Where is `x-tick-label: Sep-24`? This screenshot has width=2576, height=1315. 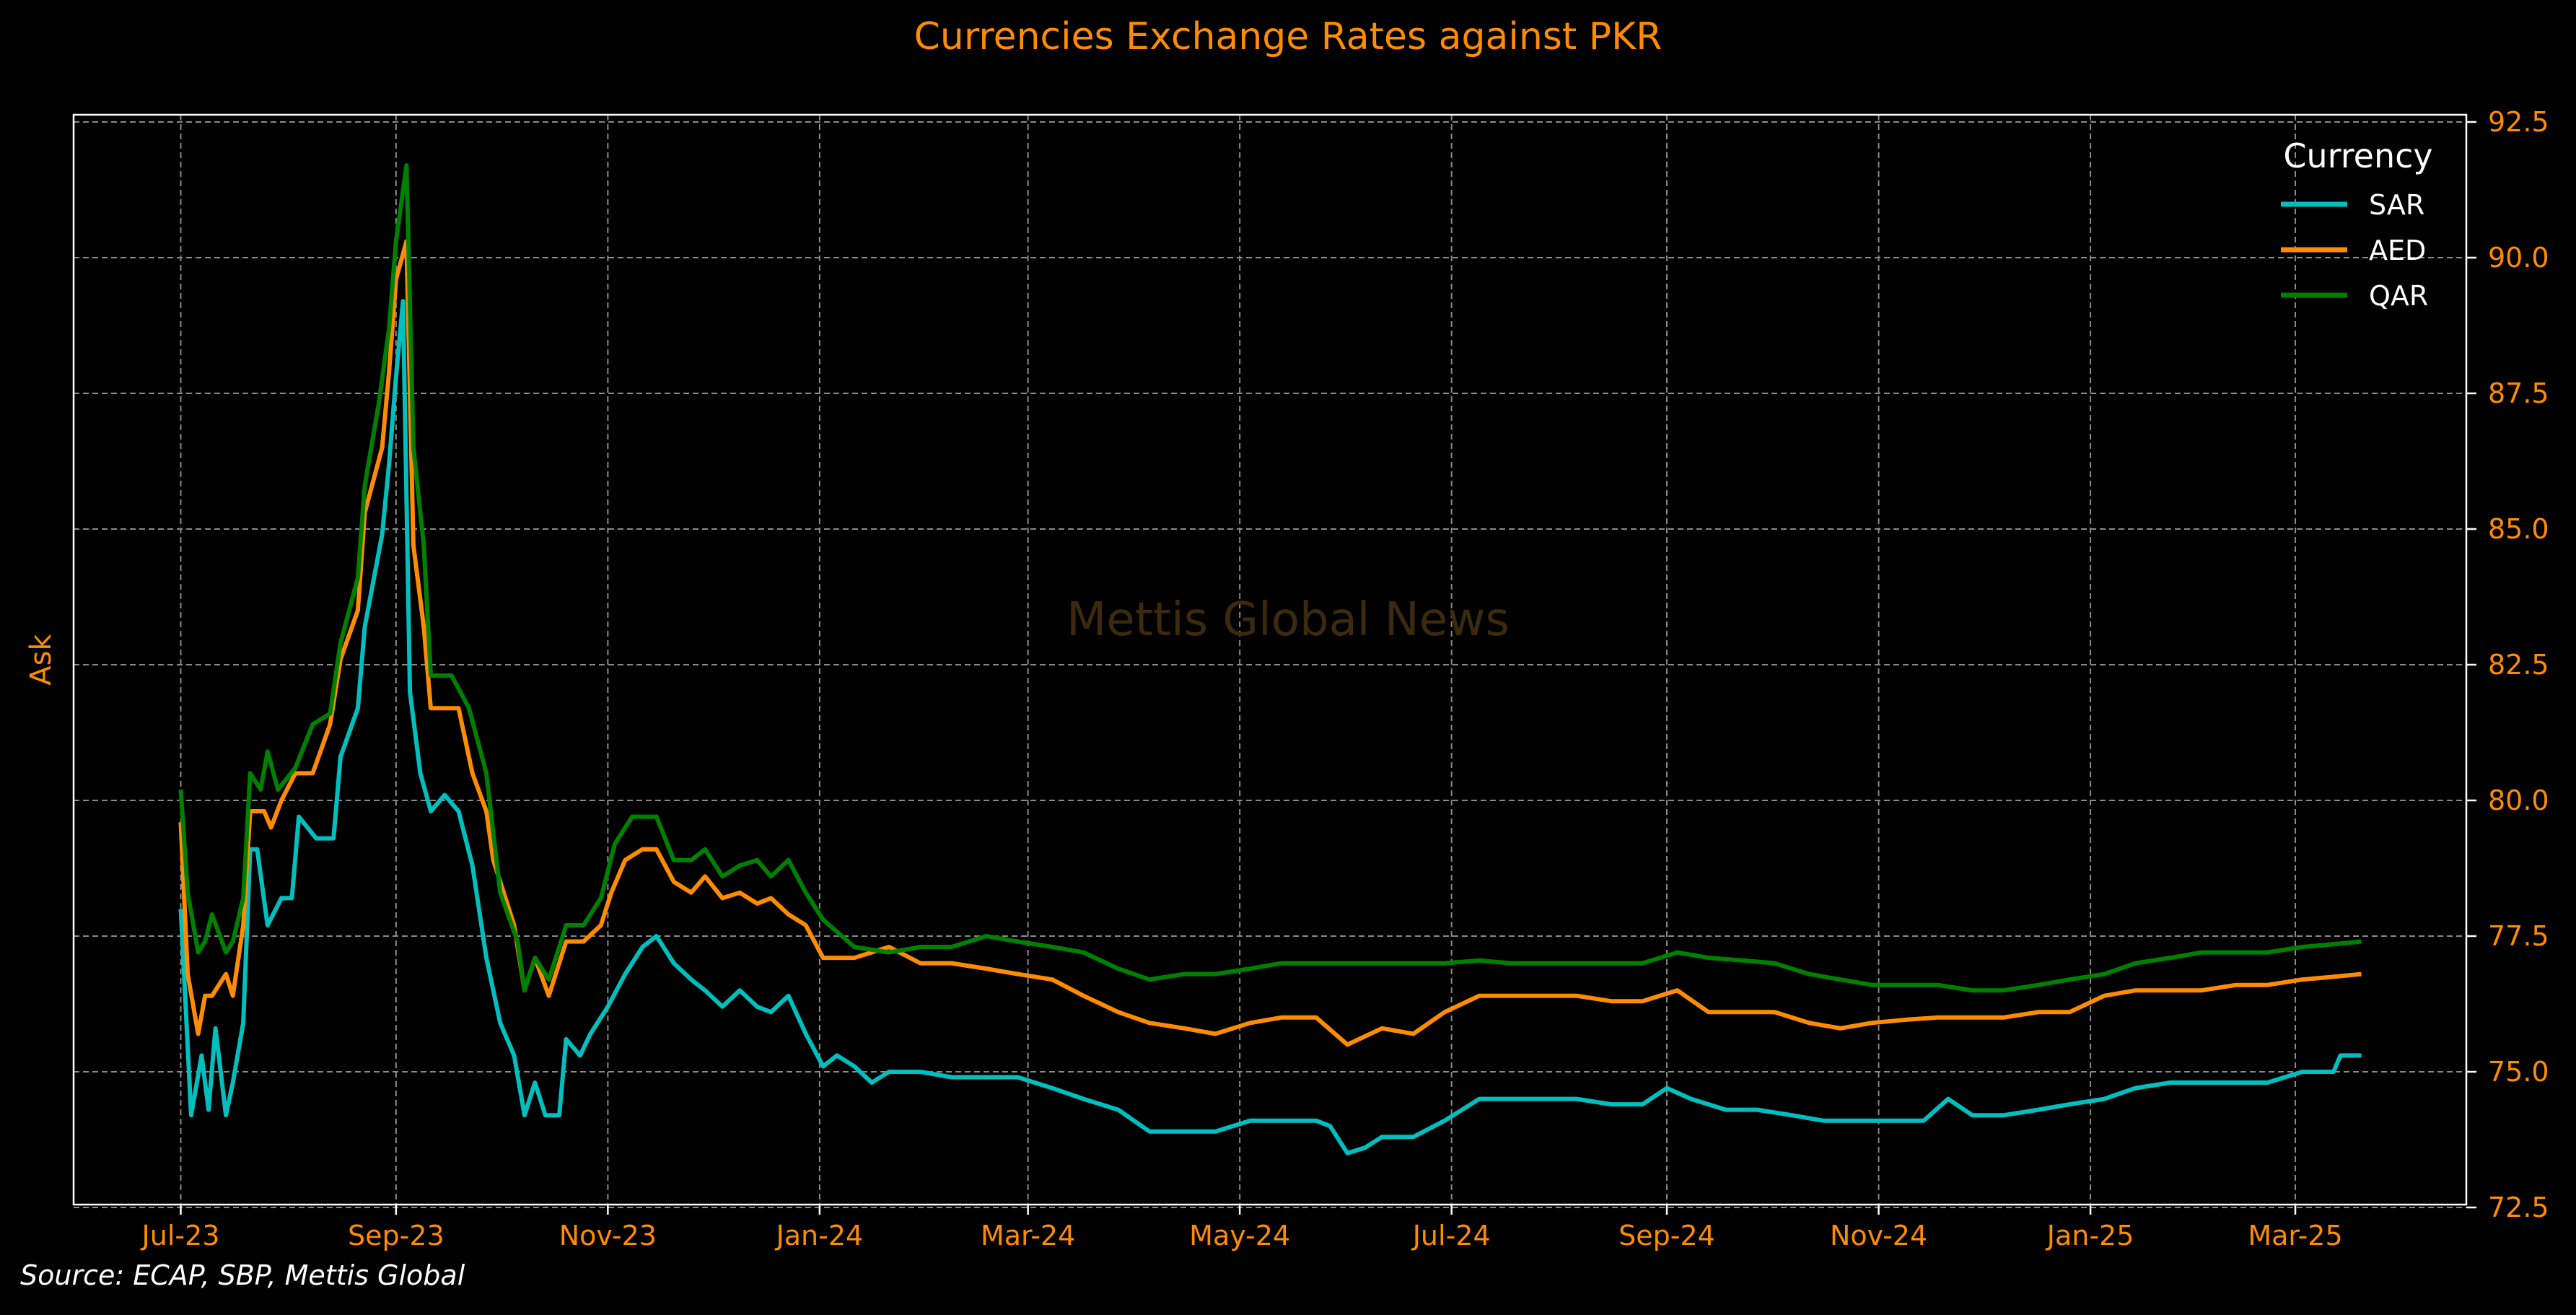
x-tick-label: Sep-24 is located at coordinates (1666, 1235).